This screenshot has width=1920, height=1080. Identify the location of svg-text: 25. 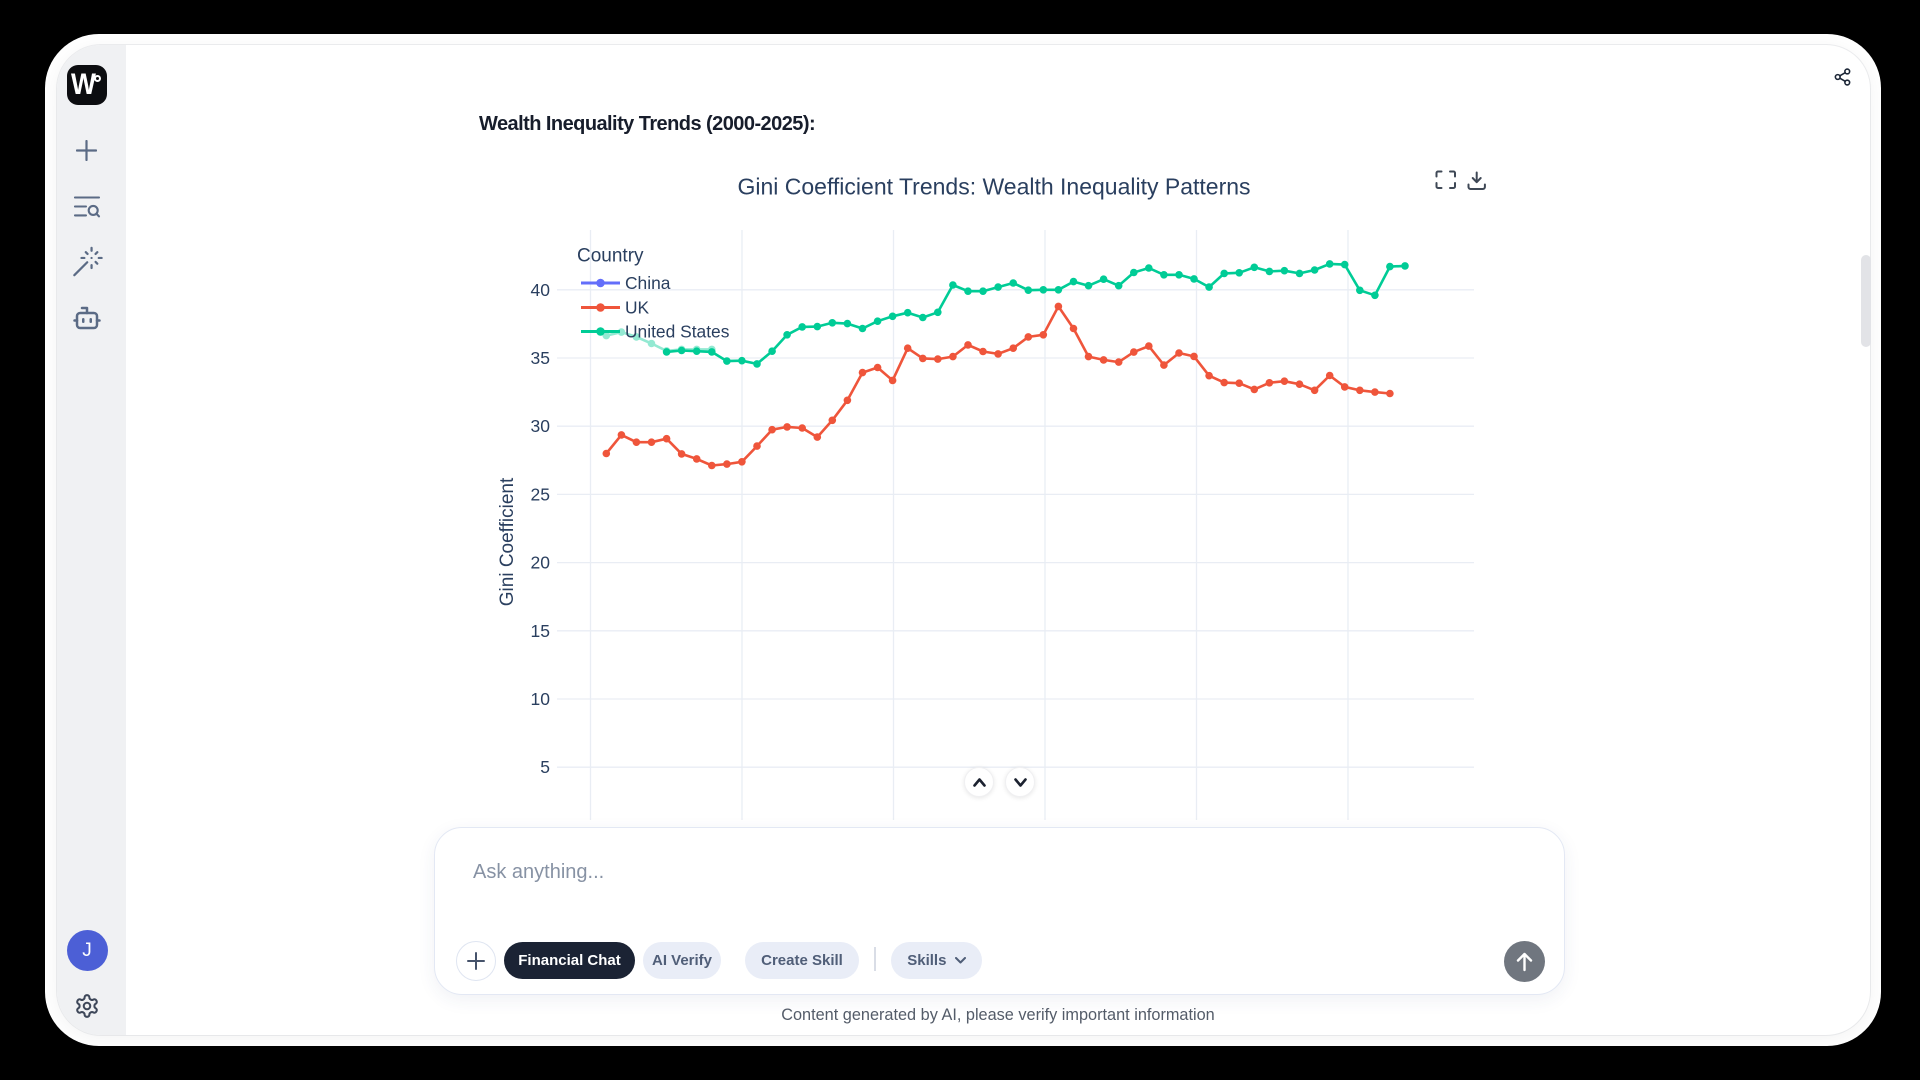
(540, 494).